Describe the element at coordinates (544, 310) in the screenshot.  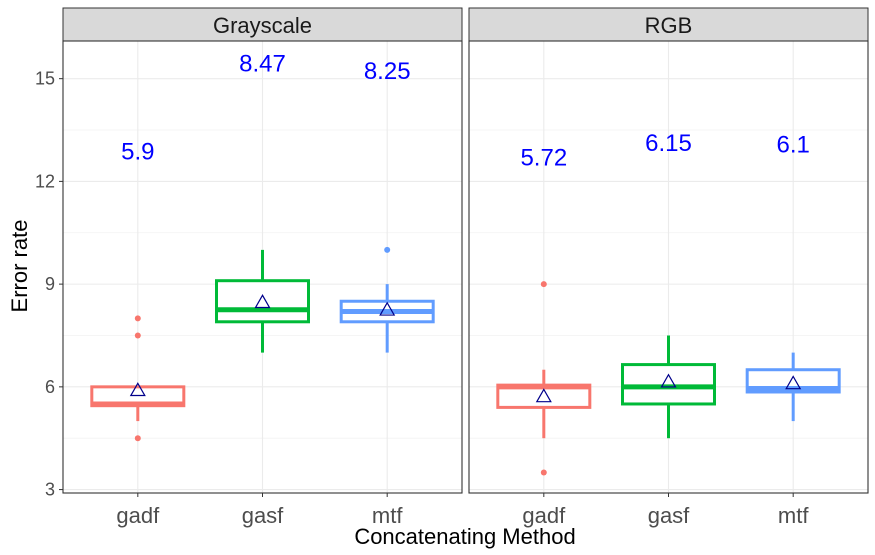
I see `box-gadf: 5.72` at that location.